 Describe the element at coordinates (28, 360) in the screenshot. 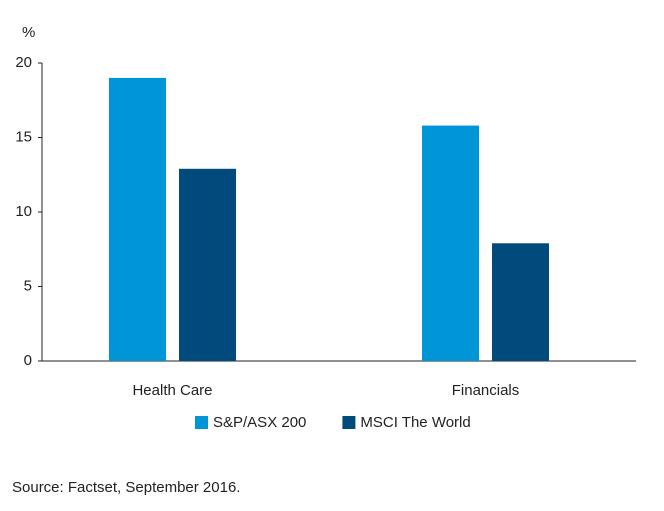

I see `y-tick-label: 0` at that location.